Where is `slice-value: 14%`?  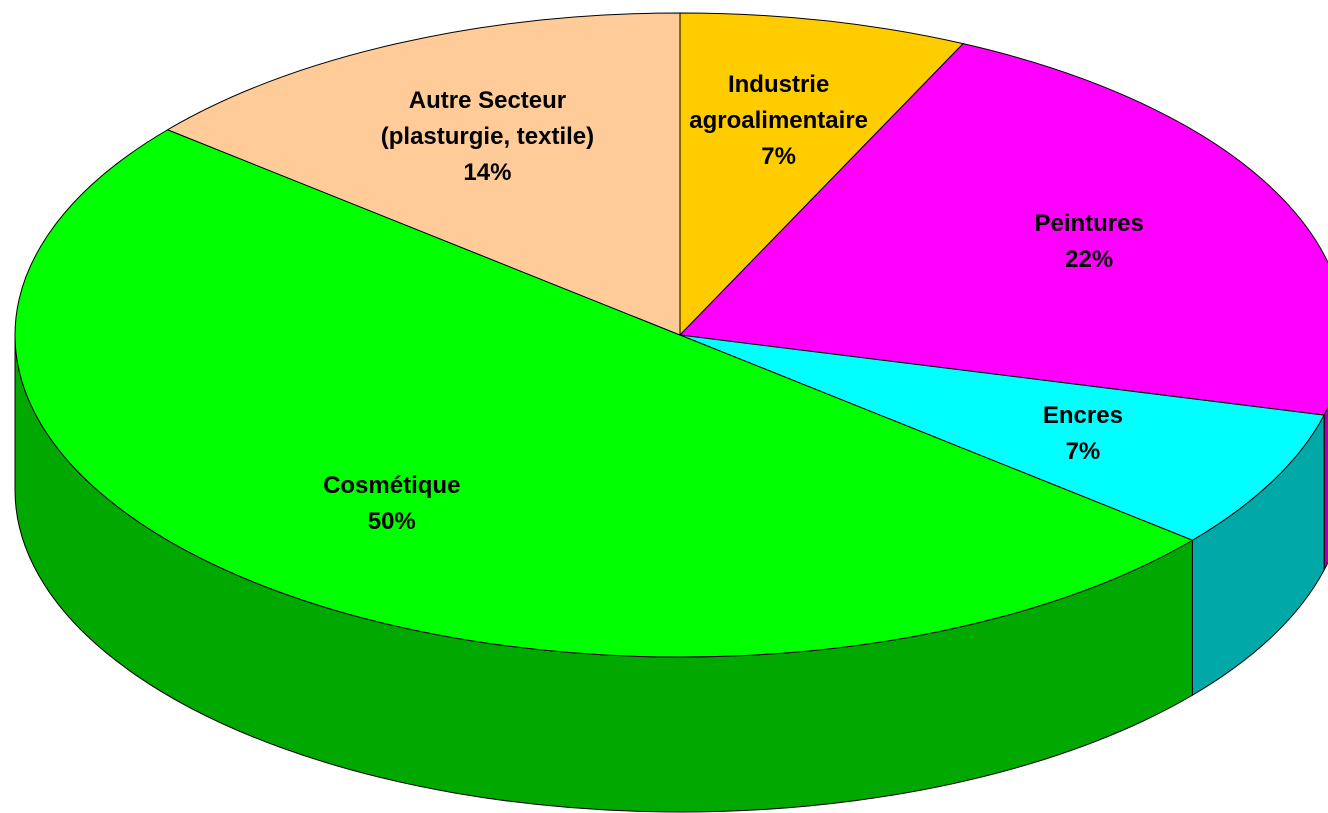 slice-value: 14% is located at coordinates (487, 172).